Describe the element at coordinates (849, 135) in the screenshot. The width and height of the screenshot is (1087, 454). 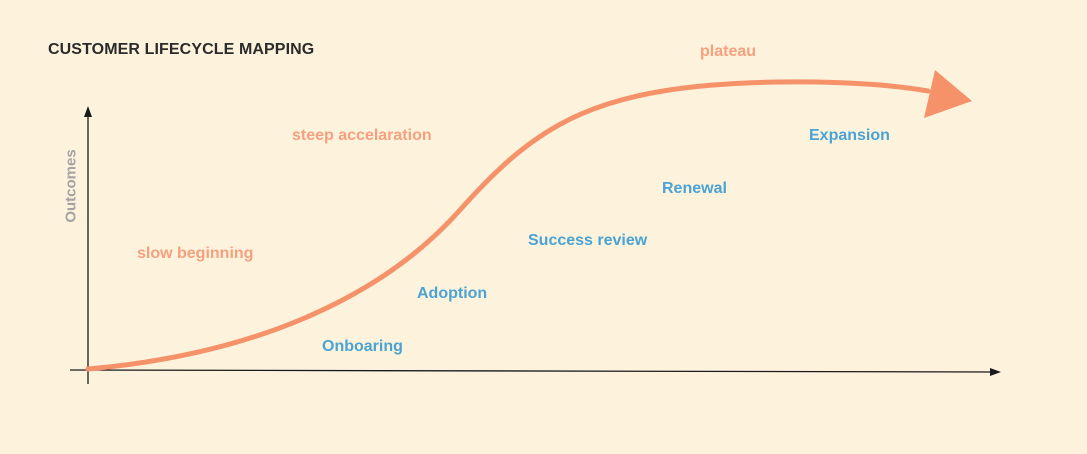
I see `stage-expansion: Expansion` at that location.